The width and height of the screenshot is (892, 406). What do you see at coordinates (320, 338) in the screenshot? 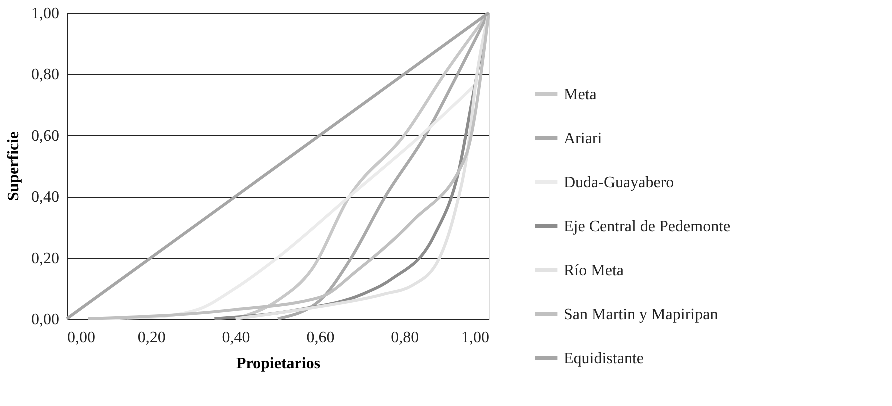
I see `x-tick-label: 0,60` at bounding box center [320, 338].